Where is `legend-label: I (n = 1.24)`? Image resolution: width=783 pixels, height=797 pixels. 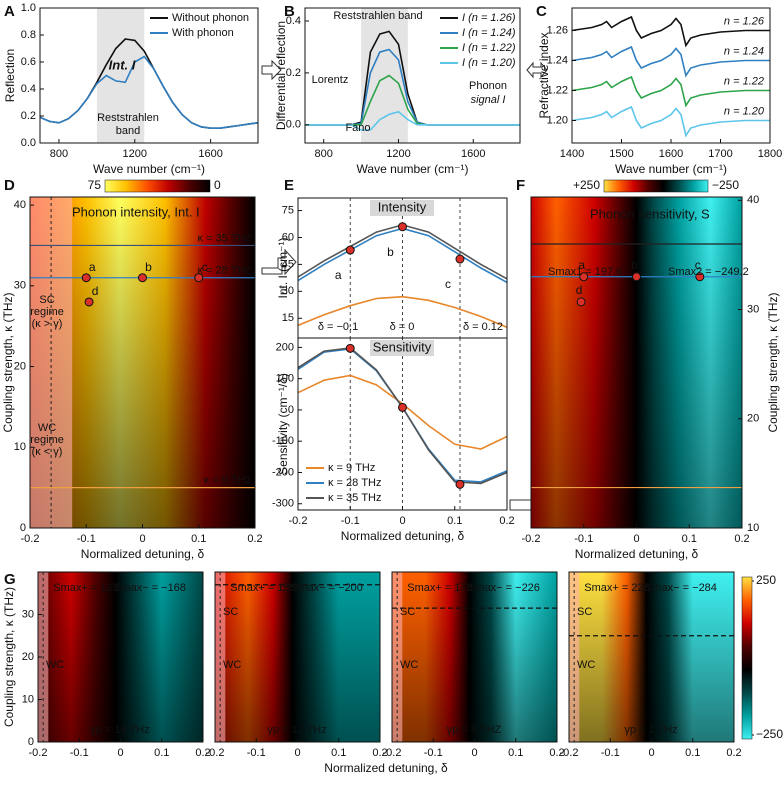
legend-label: I (n = 1.24) is located at coordinates (489, 33).